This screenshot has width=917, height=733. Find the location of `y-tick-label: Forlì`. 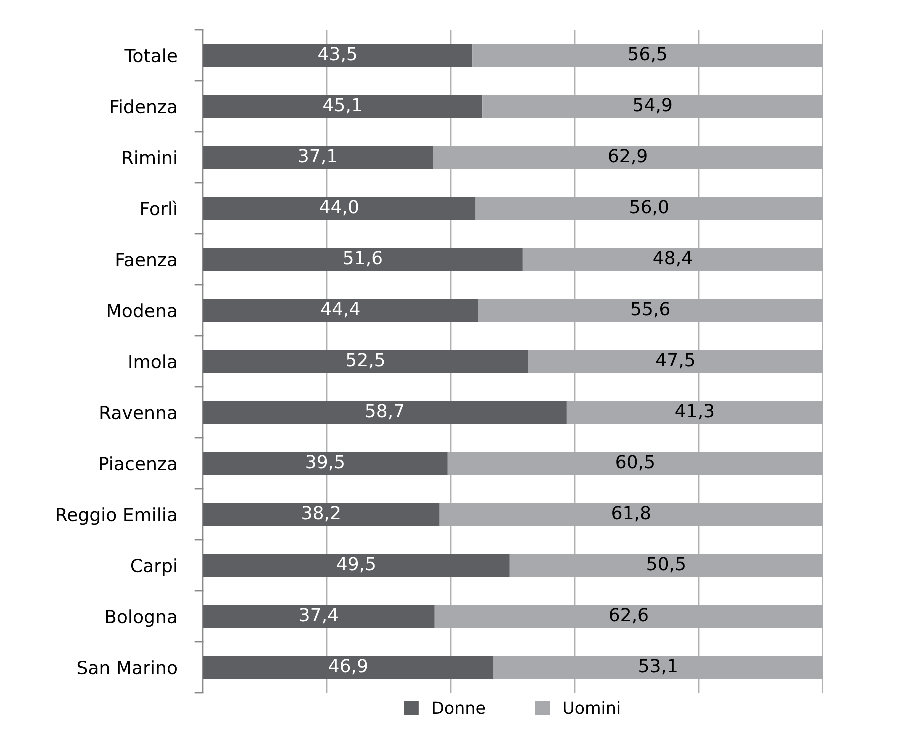

y-tick-label: Forlì is located at coordinates (159, 208).